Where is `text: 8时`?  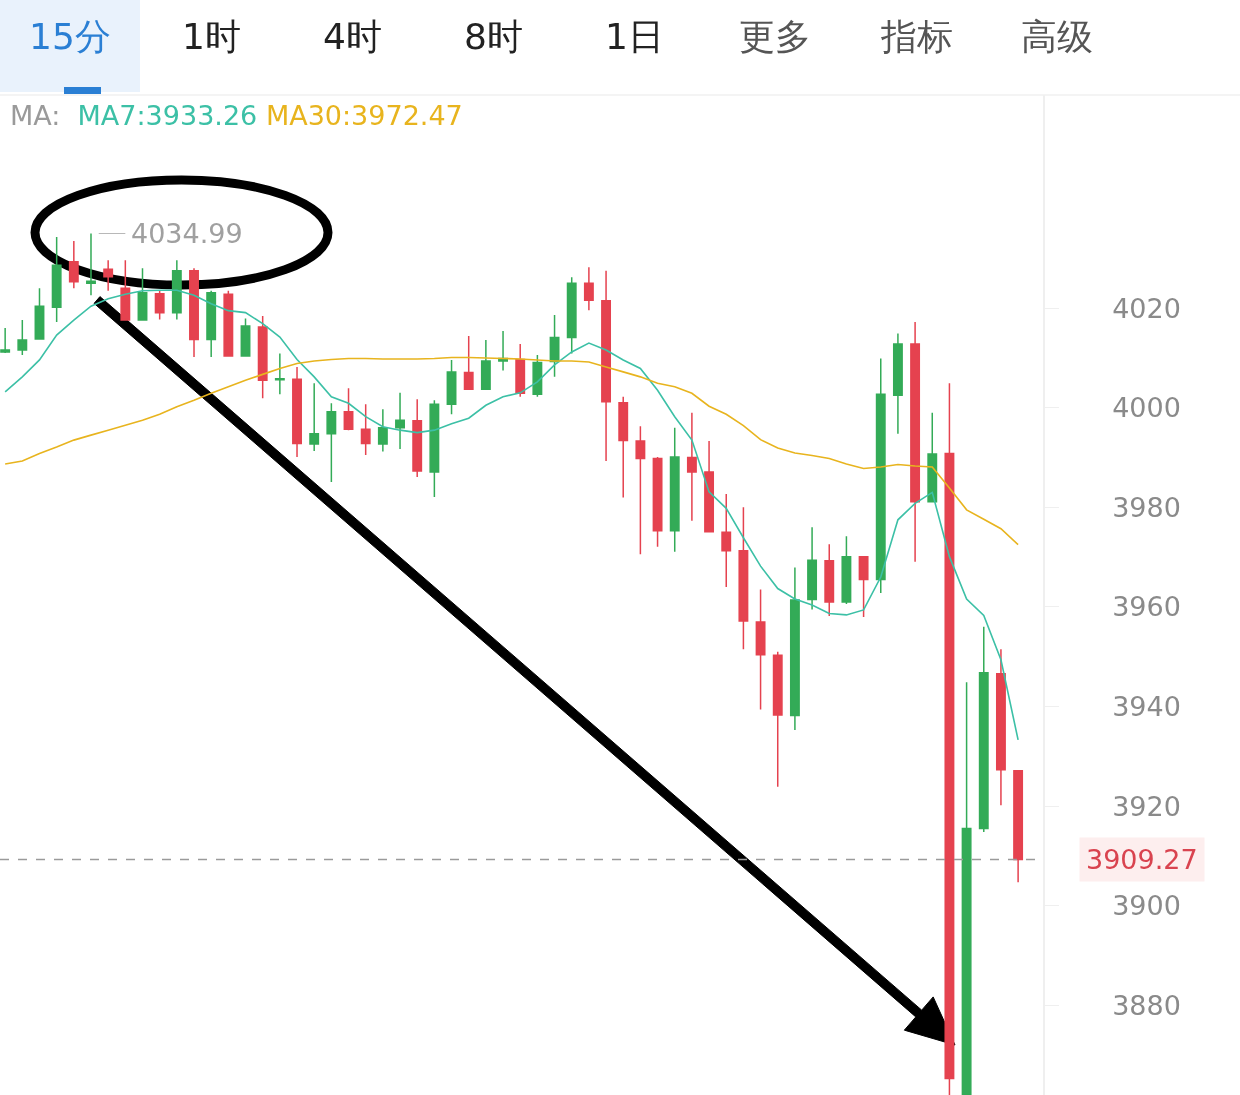 text: 8时 is located at coordinates (493, 36).